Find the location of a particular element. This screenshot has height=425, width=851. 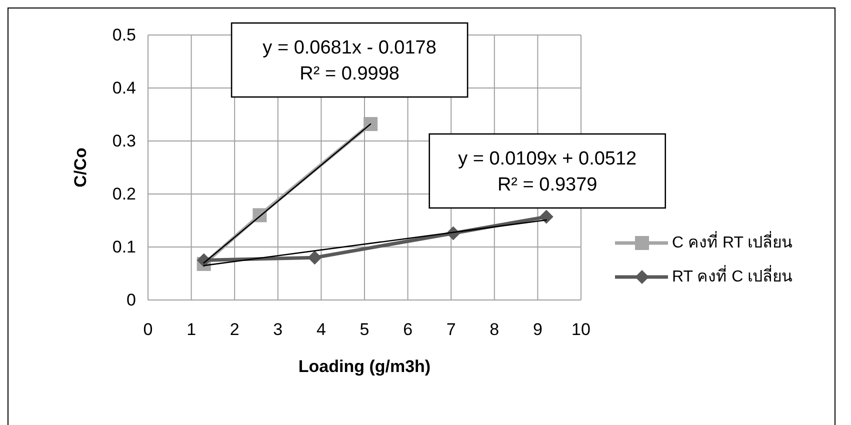

x-tick-label: 2 is located at coordinates (235, 329).